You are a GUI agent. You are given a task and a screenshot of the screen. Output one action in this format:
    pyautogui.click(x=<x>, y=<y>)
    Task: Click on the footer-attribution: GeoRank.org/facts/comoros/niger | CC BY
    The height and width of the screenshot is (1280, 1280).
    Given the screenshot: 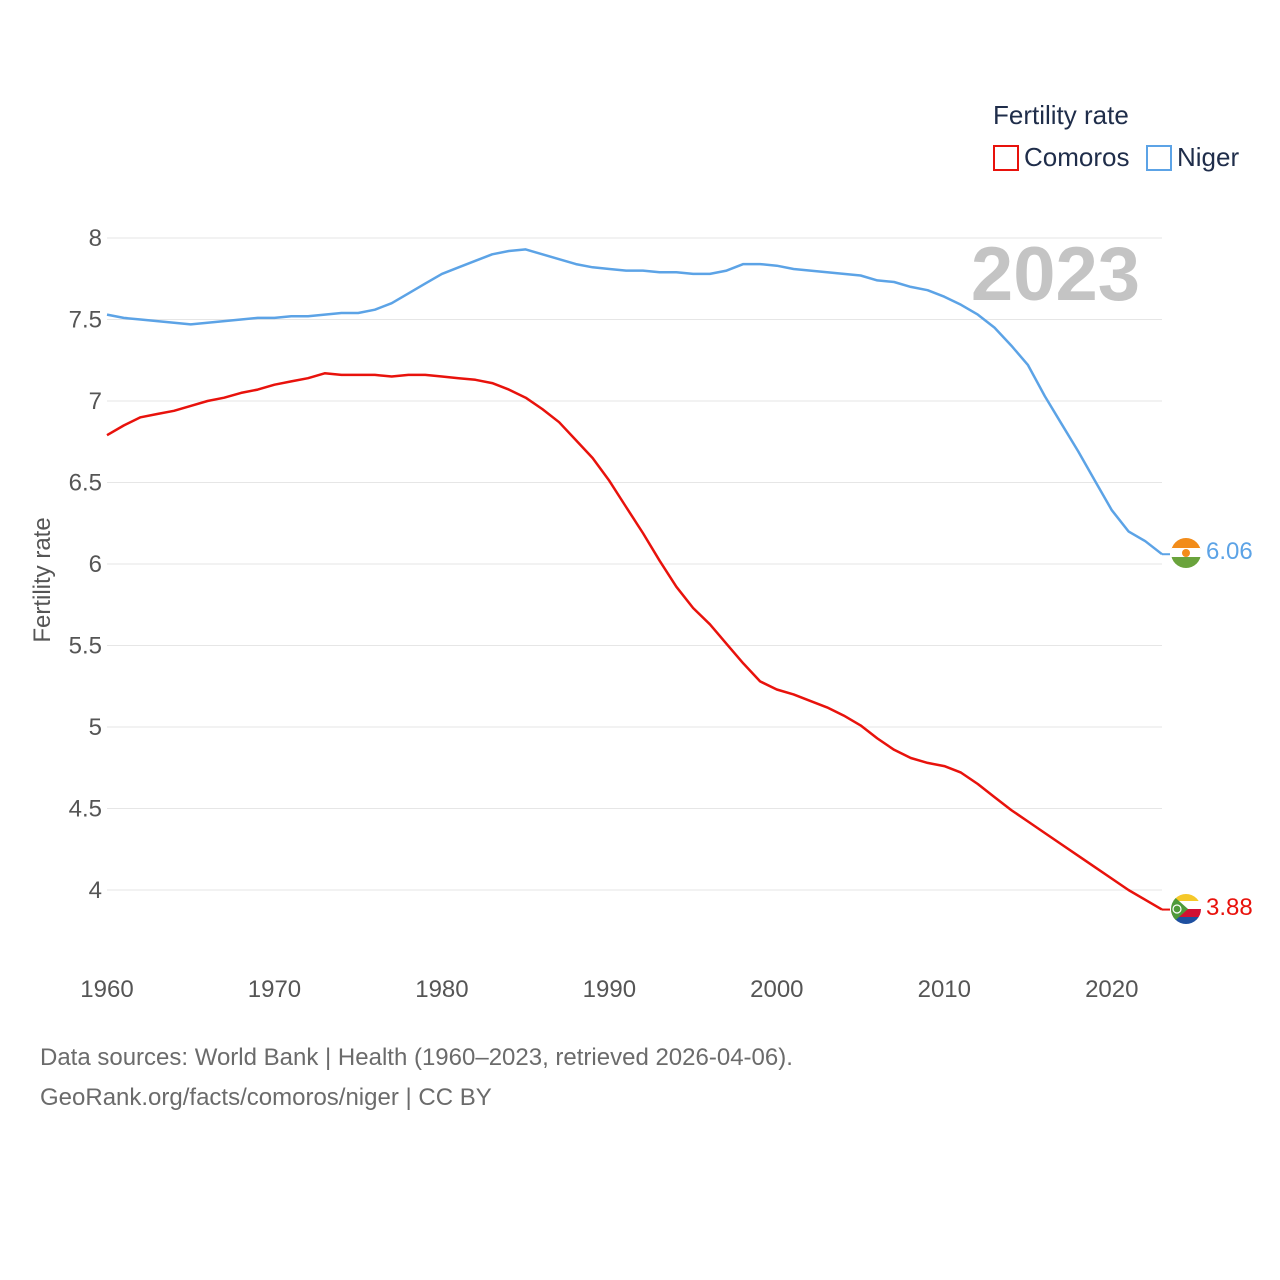 What is the action you would take?
    pyautogui.click(x=266, y=1097)
    